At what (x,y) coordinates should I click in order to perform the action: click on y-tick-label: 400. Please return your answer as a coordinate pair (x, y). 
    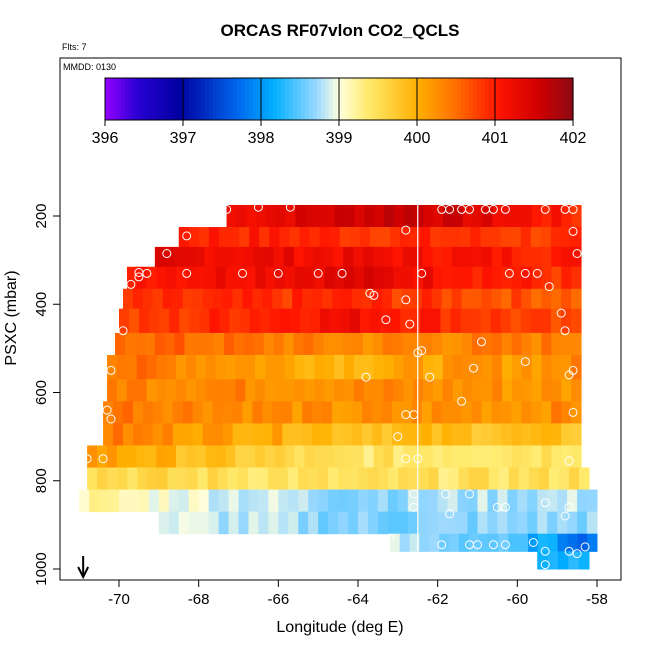
    Looking at the image, I should click on (41, 304).